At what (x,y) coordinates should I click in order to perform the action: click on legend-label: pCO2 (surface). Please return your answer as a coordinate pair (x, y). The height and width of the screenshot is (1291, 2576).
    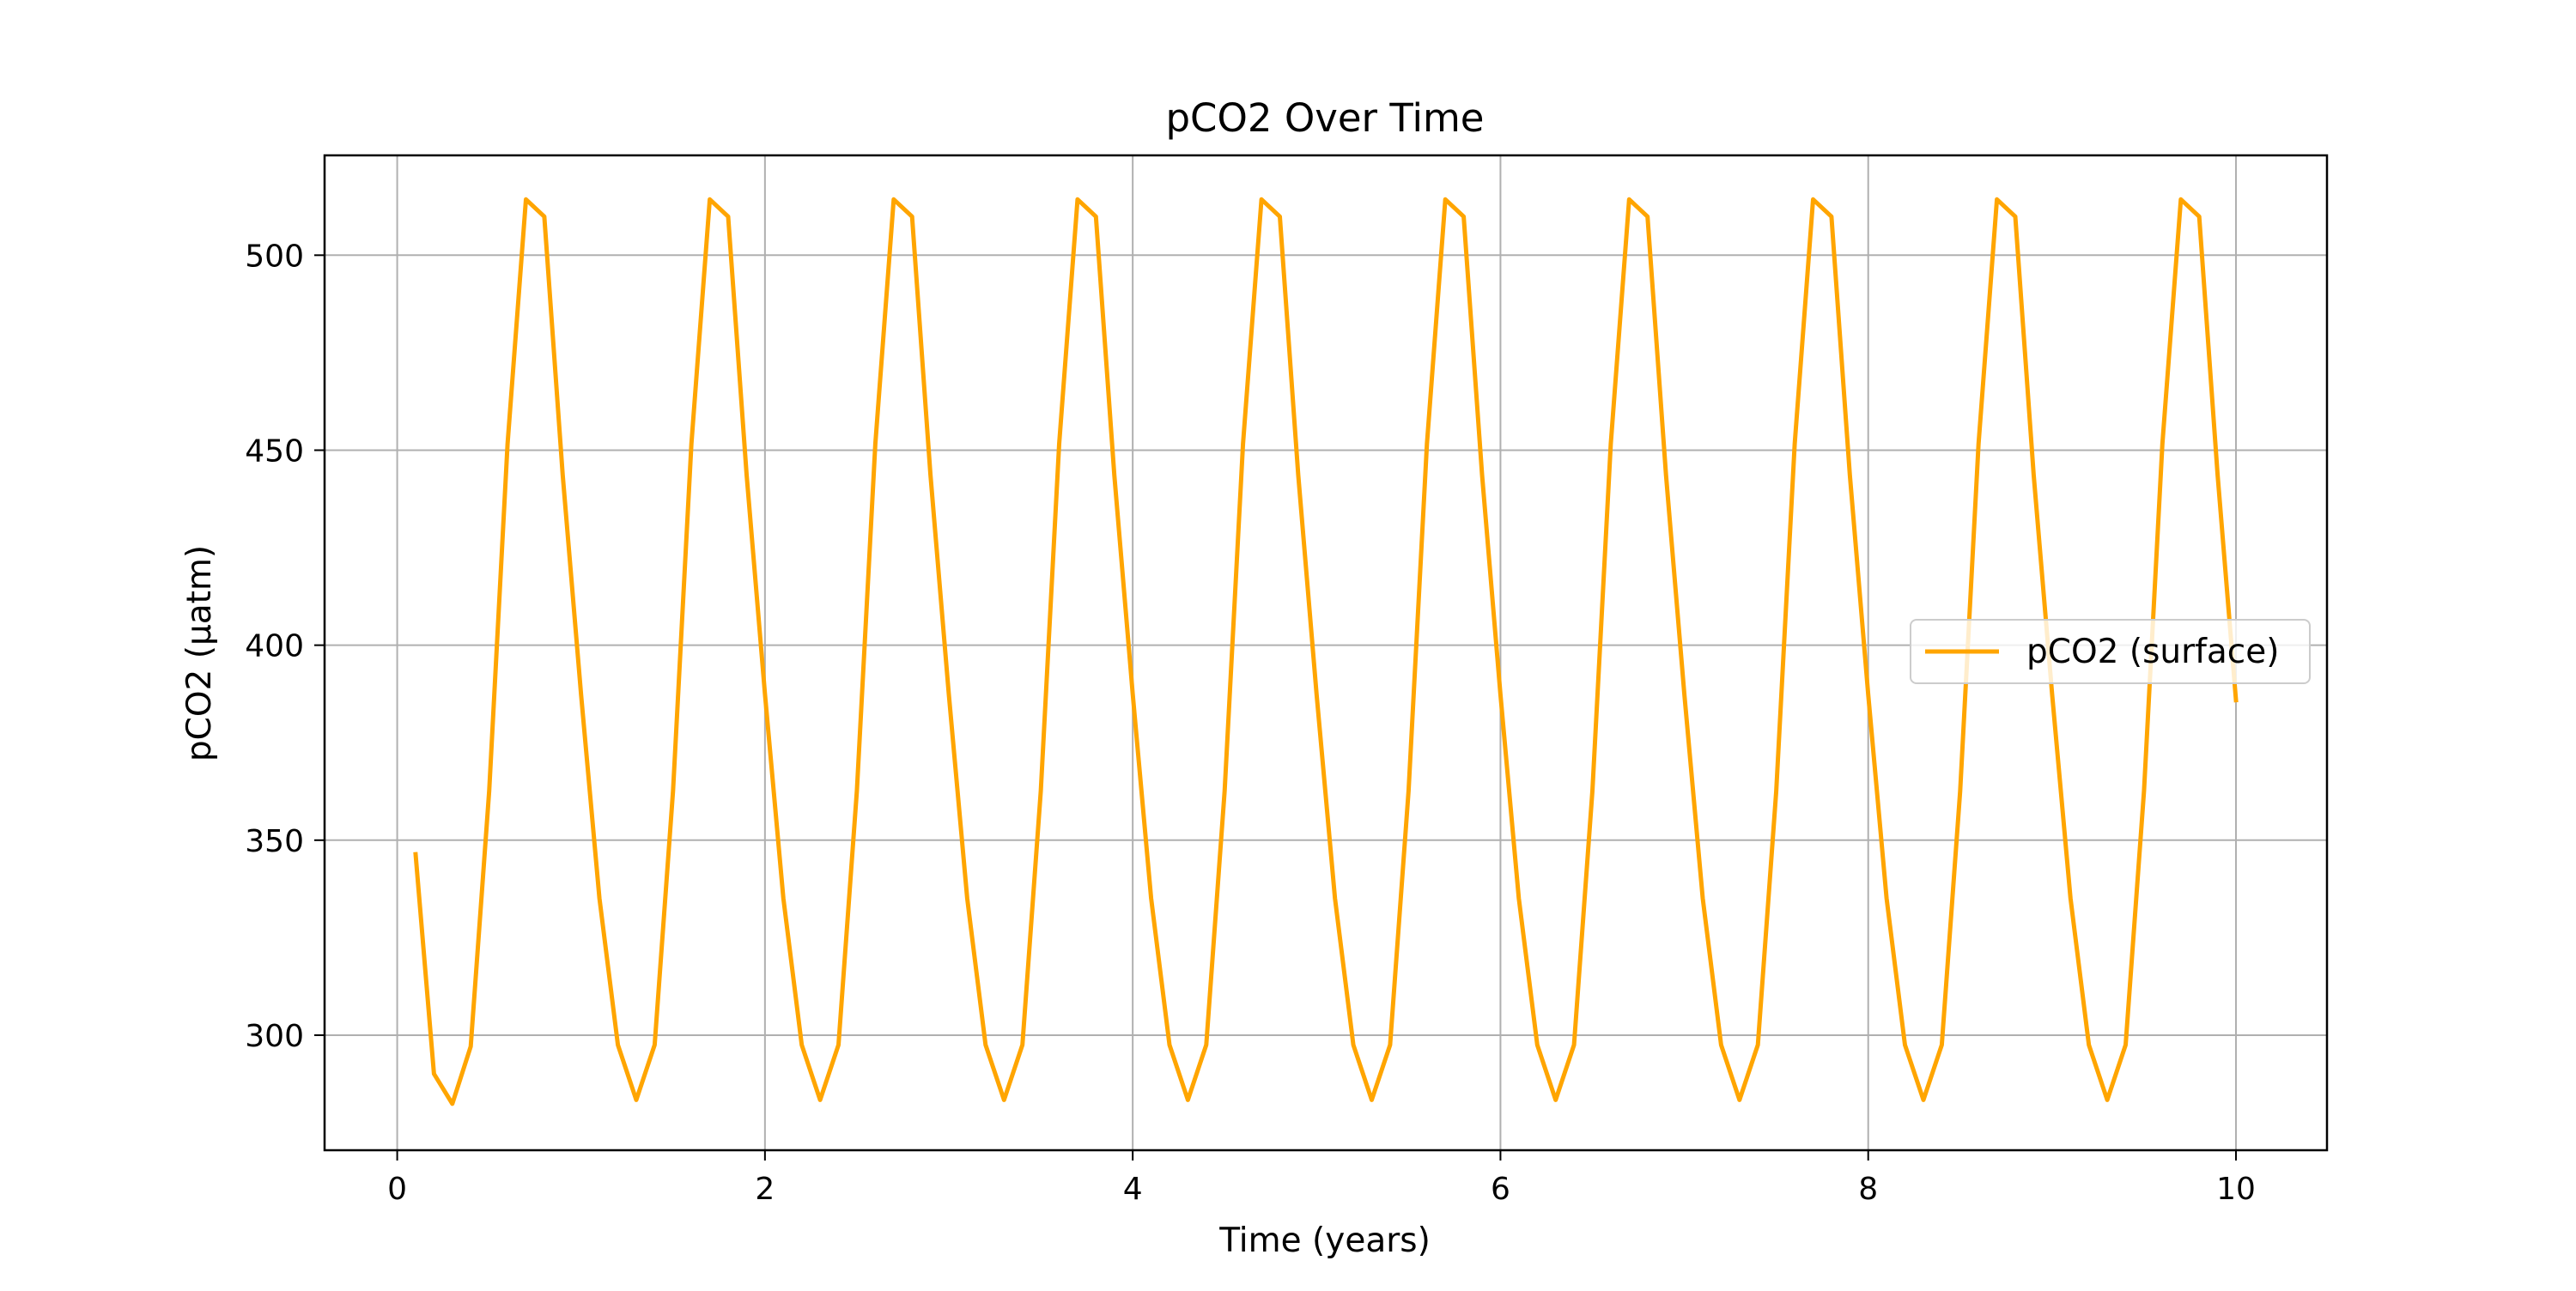
    Looking at the image, I should click on (2152, 652).